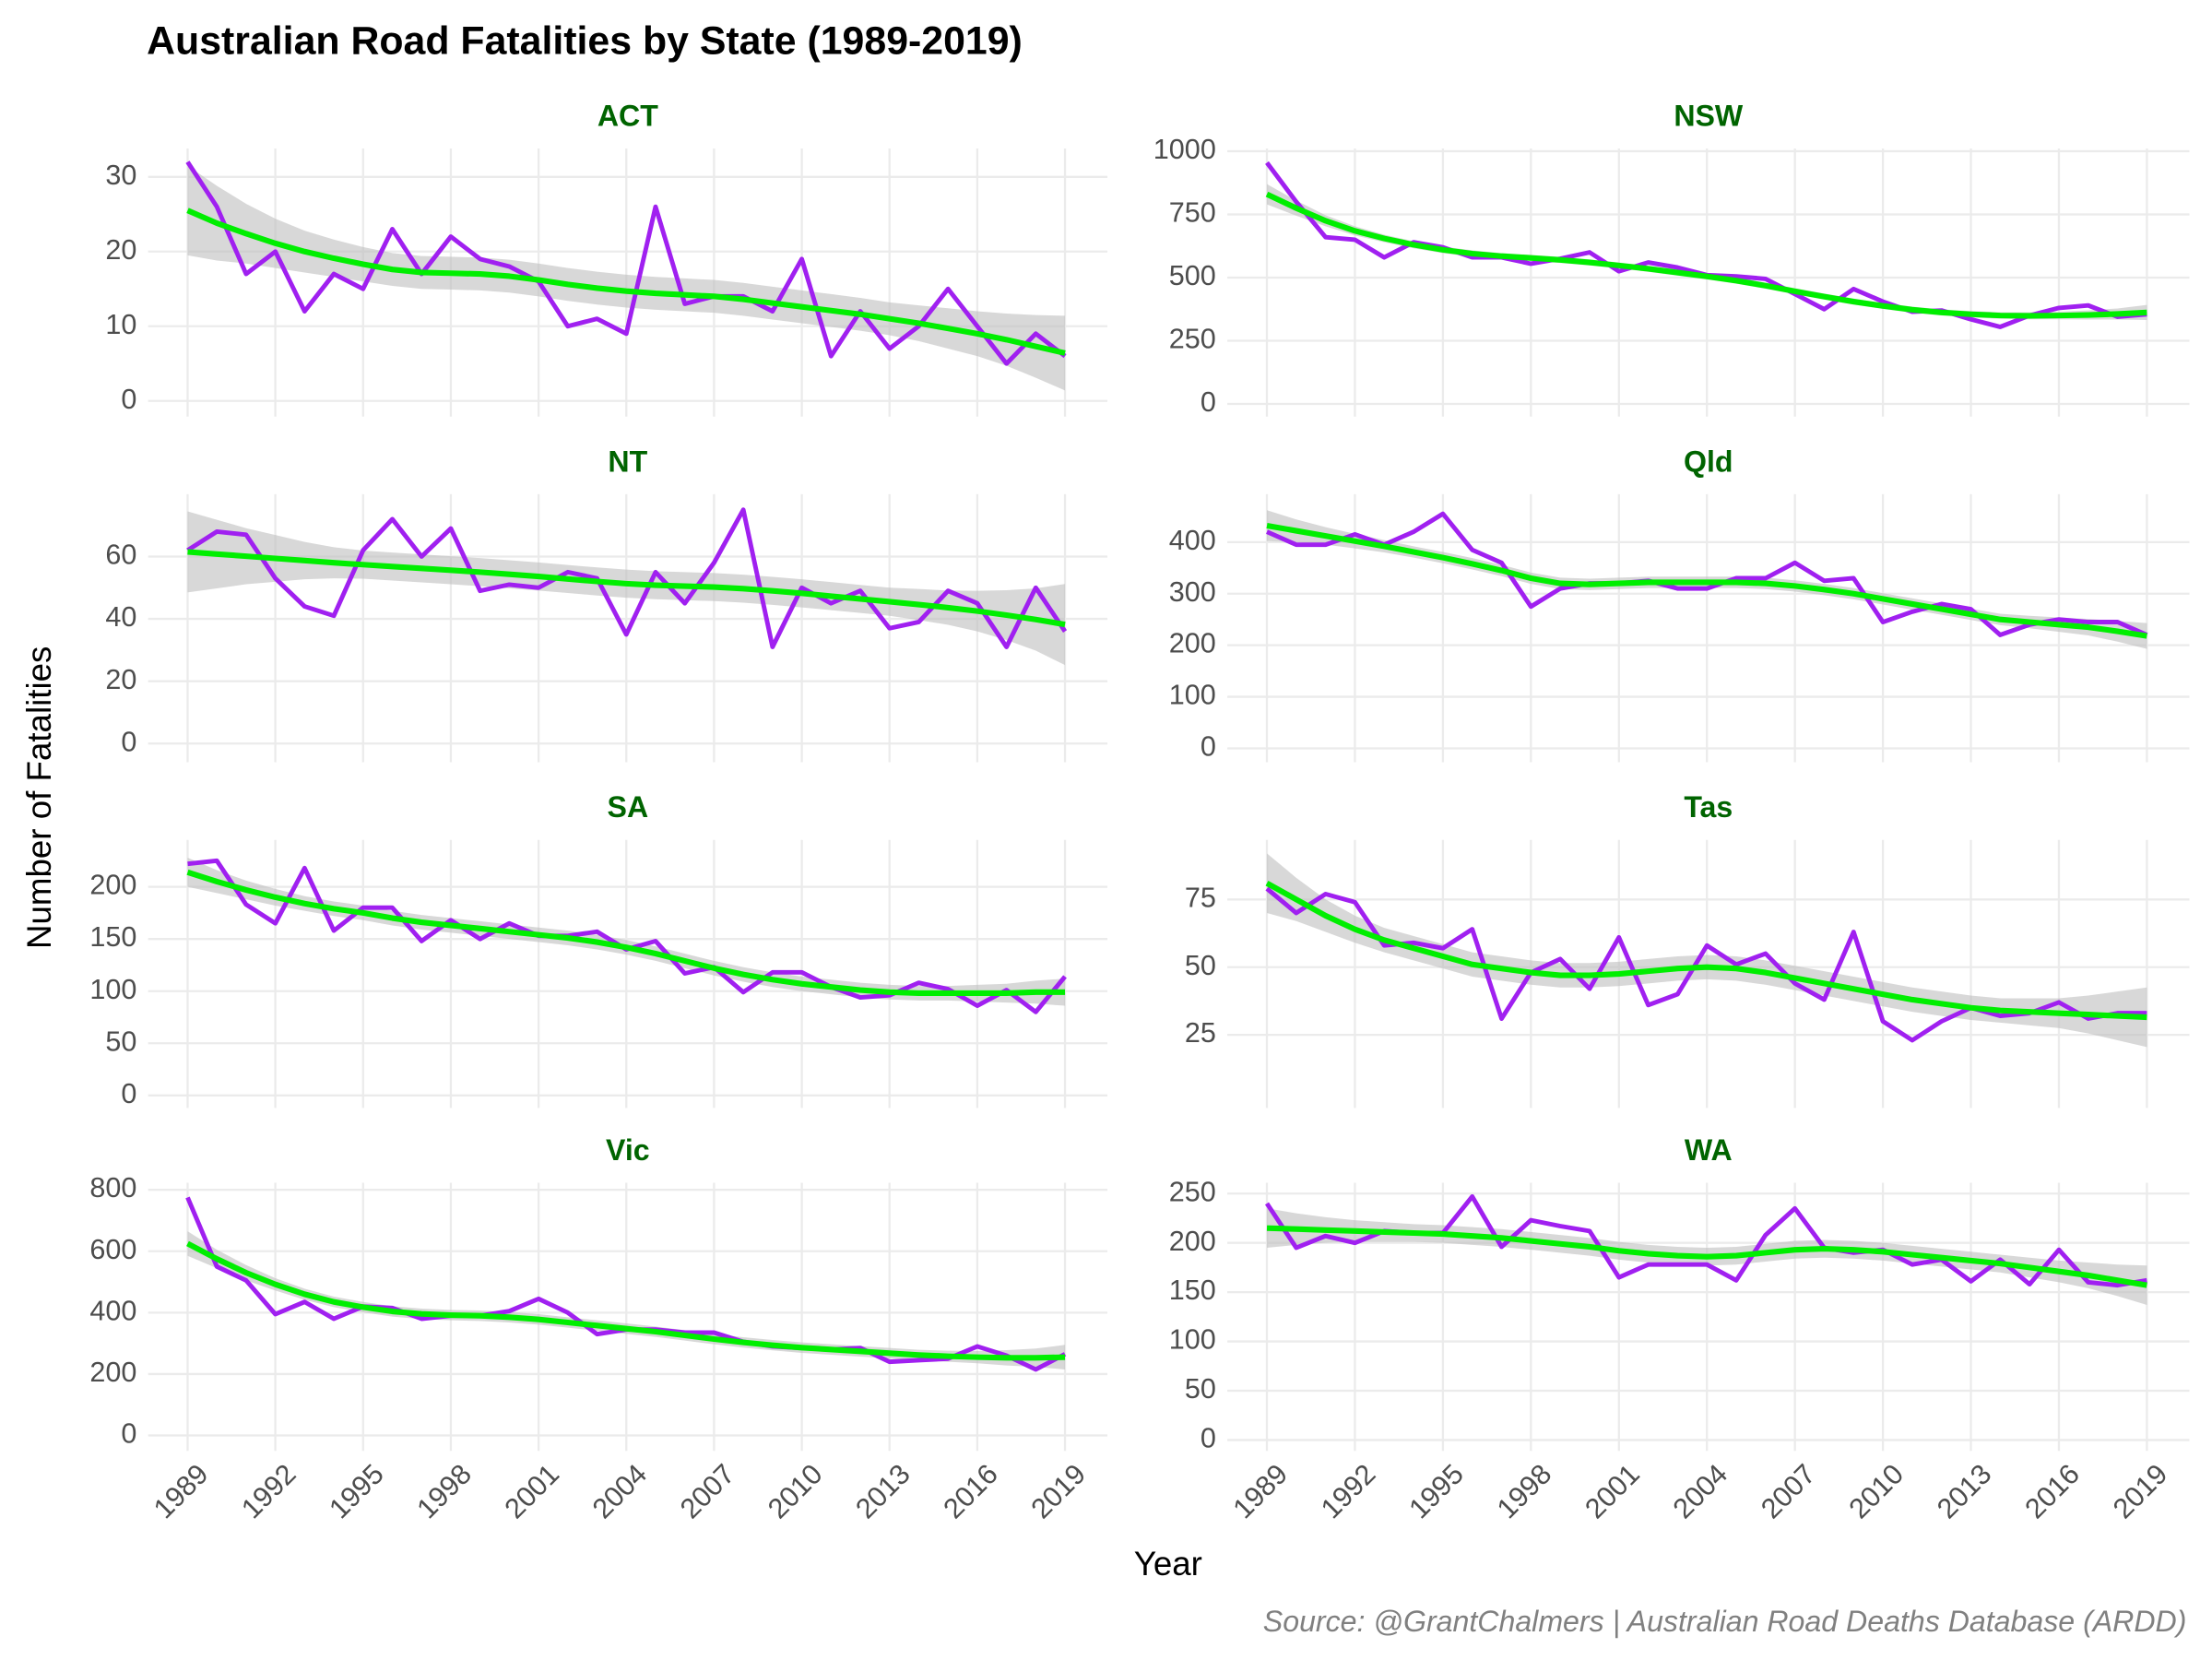 The image size is (2212, 1660). I want to click on panel-title: Vic, so click(628, 1150).